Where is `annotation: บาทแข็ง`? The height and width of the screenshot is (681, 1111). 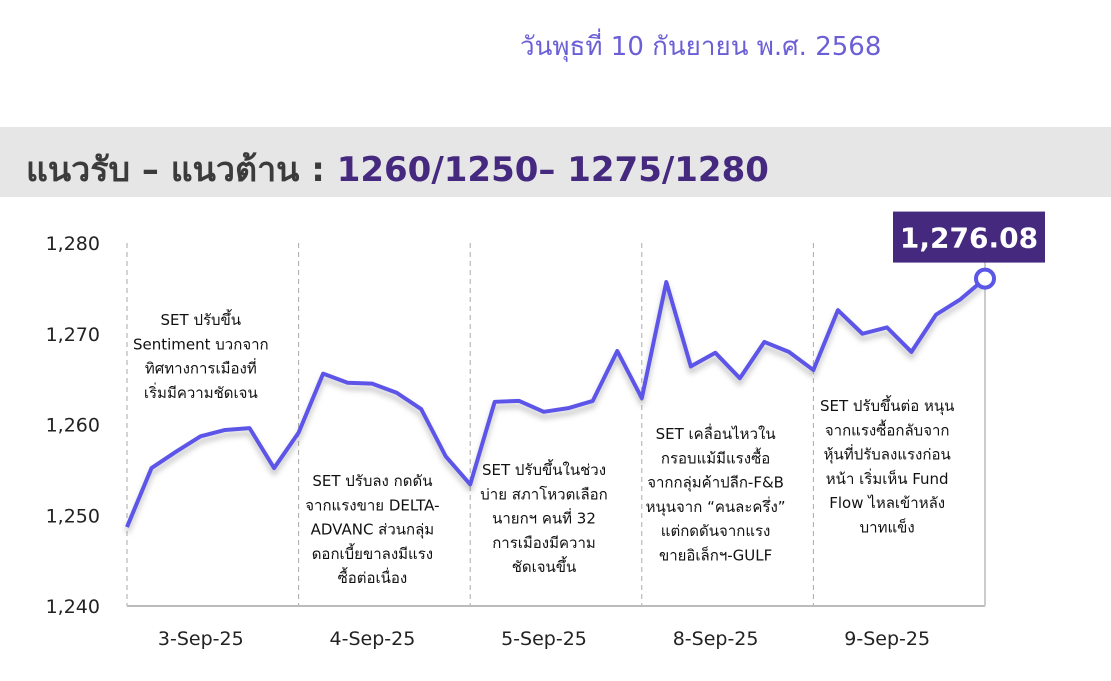 annotation: บาทแข็ง is located at coordinates (887, 527).